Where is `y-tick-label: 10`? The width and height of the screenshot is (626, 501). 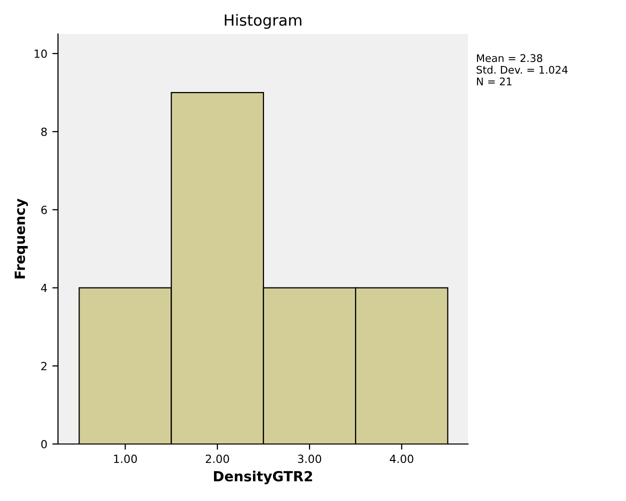
y-tick-label: 10 is located at coordinates (40, 54).